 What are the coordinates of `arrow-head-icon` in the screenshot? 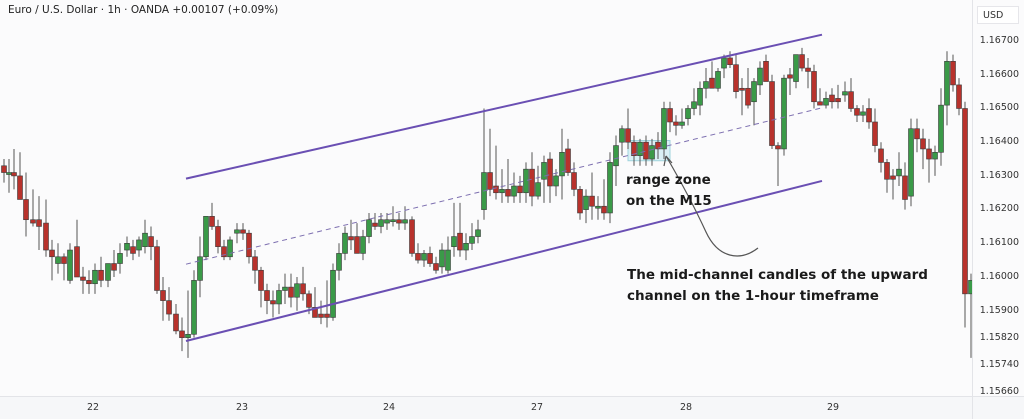 It's located at (668, 161).